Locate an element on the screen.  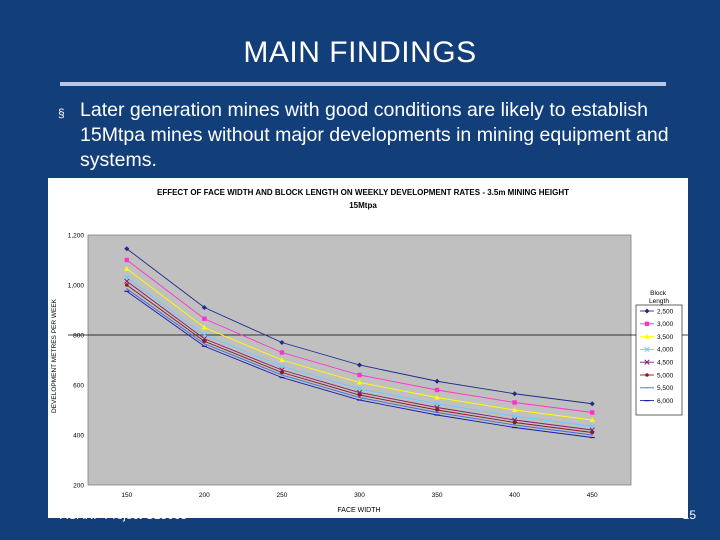
x-tick-label: 400 is located at coordinates (514, 495).